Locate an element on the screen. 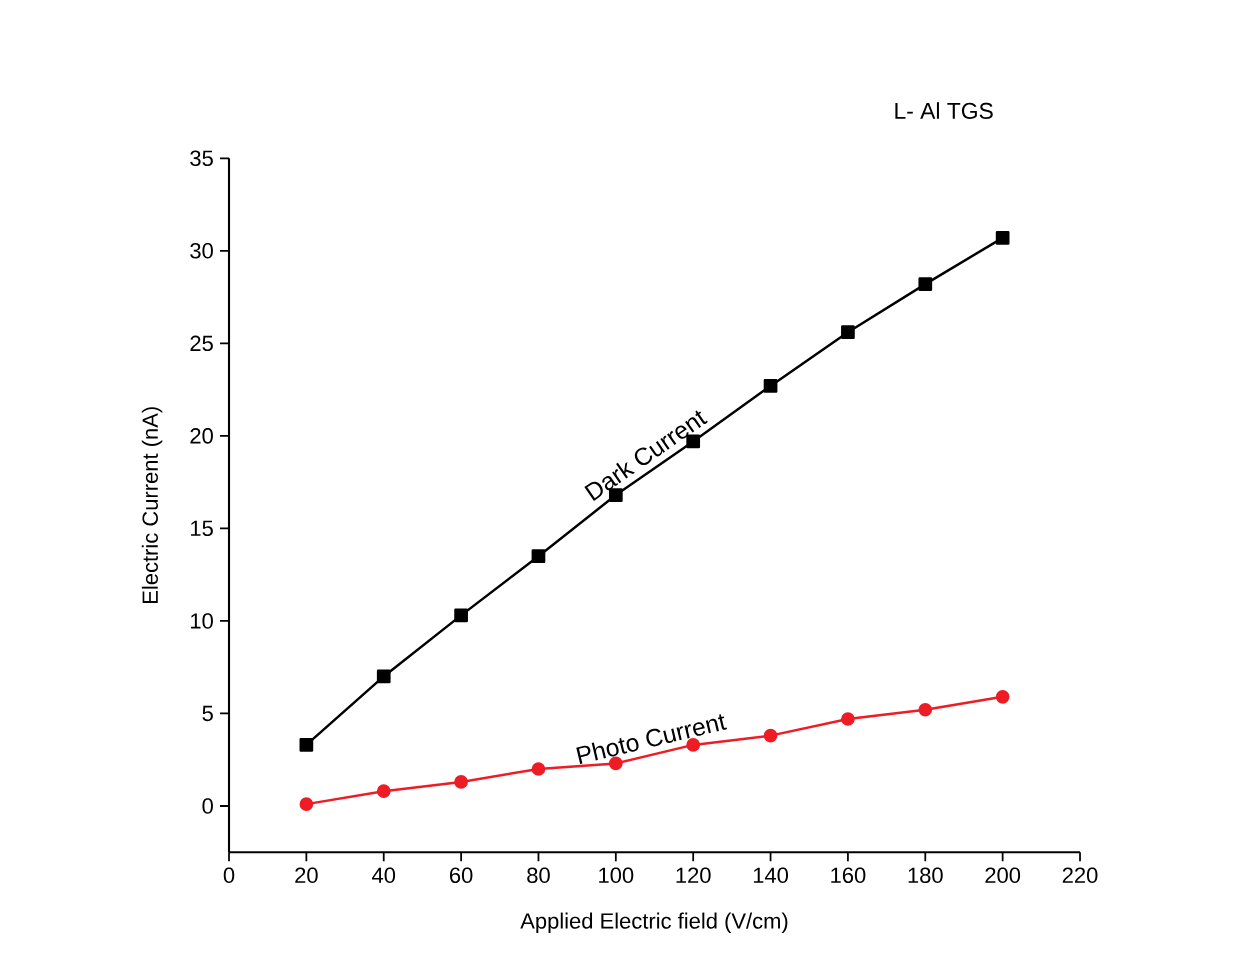 This screenshot has width=1243, height=961. y-axis-title: Electric Current (nA) is located at coordinates (152, 505).